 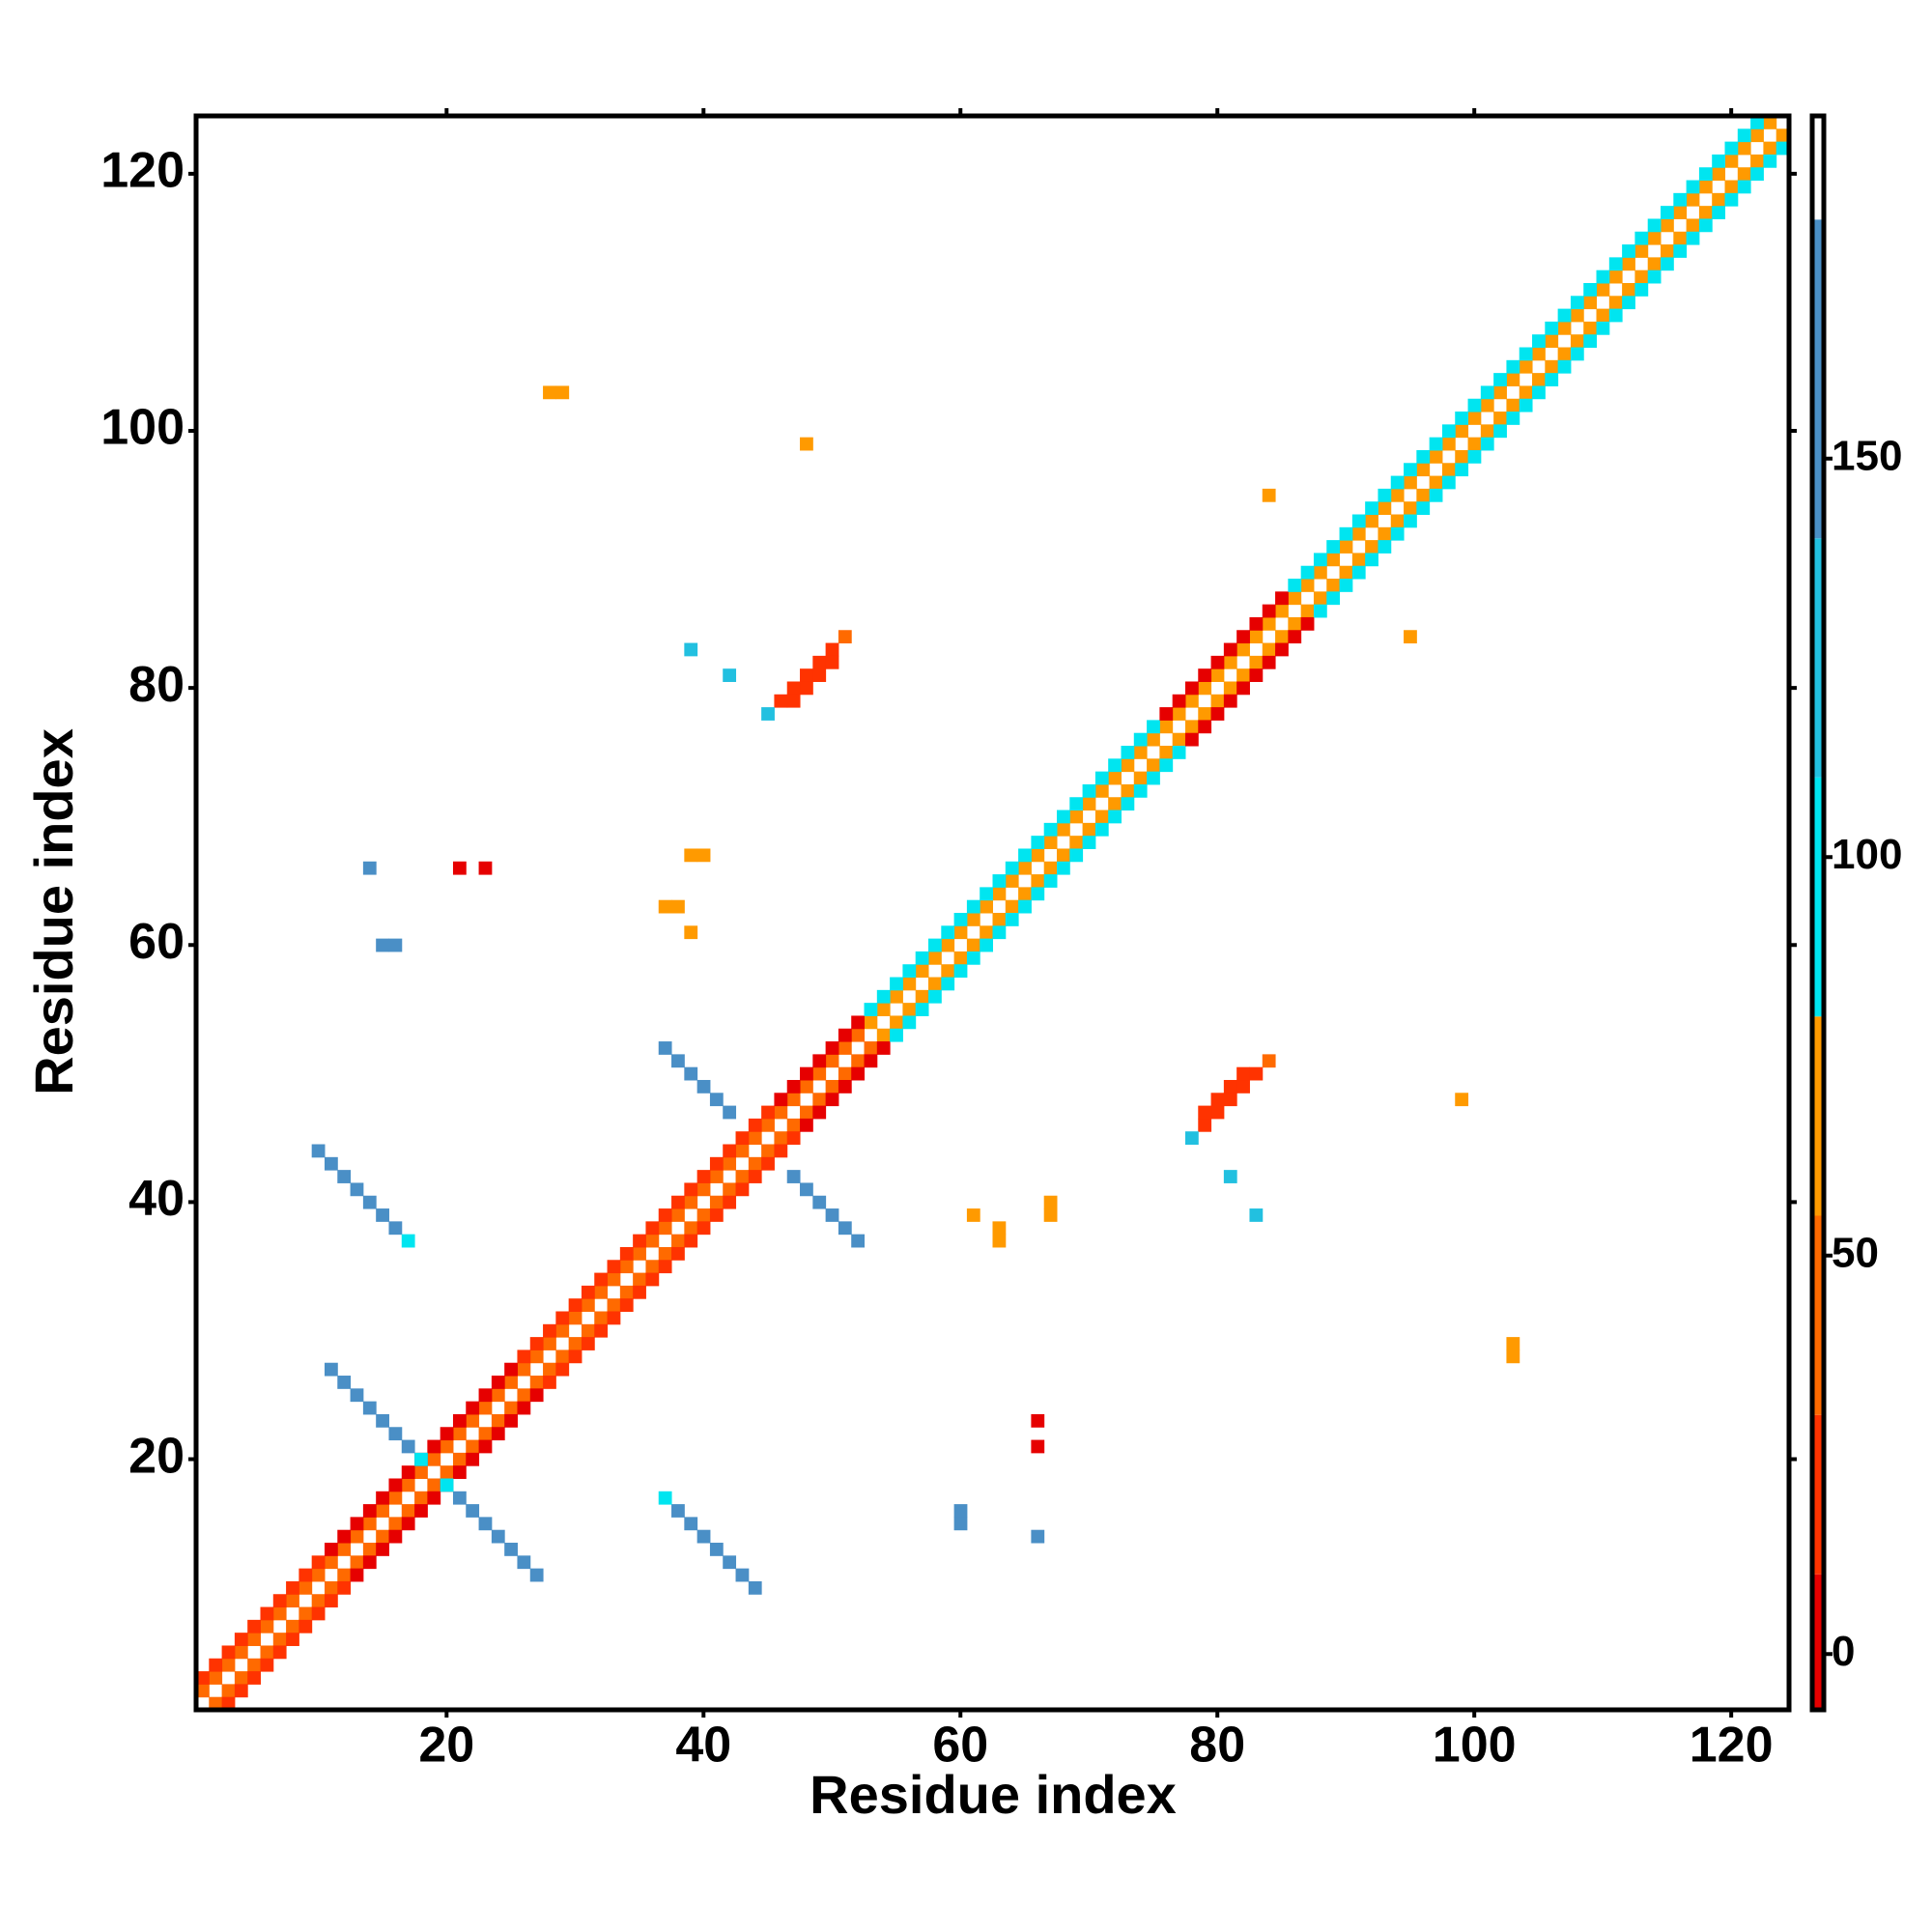 I want to click on x-tick-label: 60, so click(x=960, y=1746).